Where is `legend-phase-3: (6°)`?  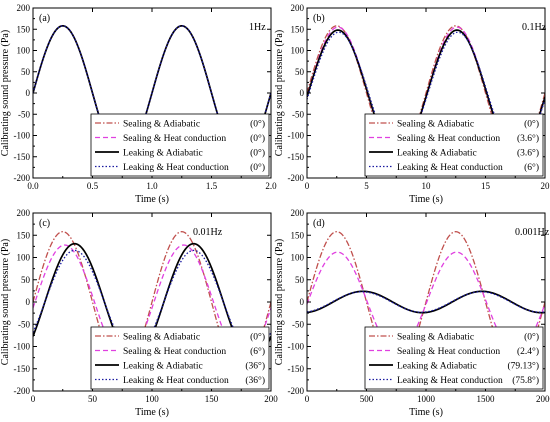
legend-phase-3: (6°) is located at coordinates (531, 167).